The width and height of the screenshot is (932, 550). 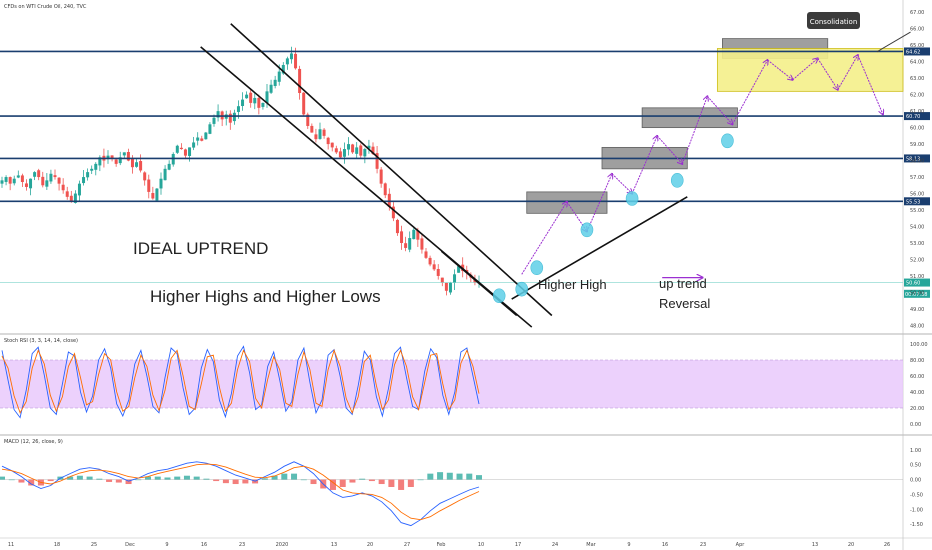 I want to click on macd-axis-tick: -0.50, so click(x=916, y=495).